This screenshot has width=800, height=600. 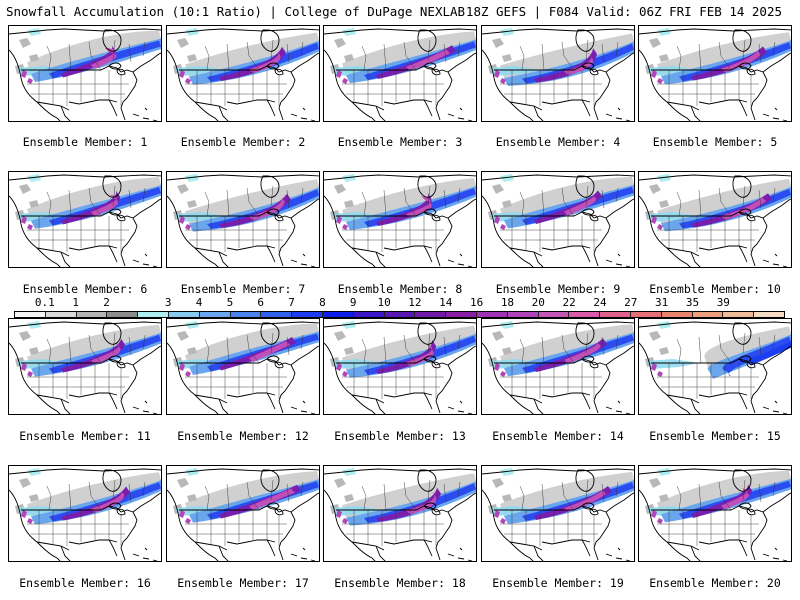 I want to click on colorbar-tick-label: 8, so click(x=322, y=302).